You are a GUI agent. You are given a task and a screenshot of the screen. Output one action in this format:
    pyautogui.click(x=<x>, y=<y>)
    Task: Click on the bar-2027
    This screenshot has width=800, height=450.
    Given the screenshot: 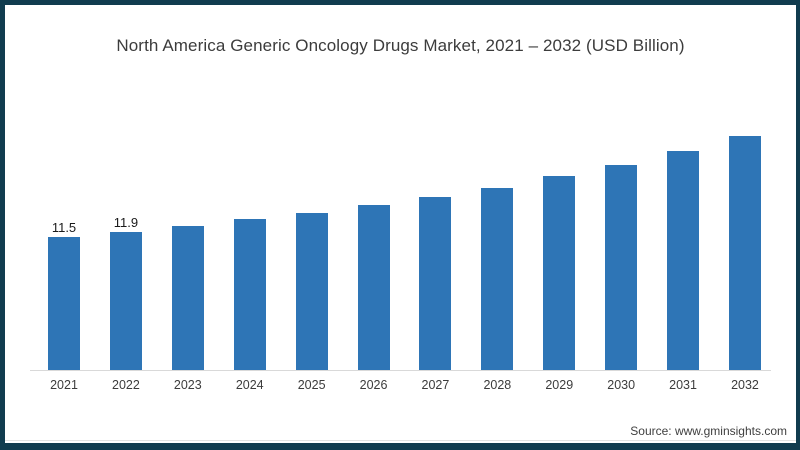 What is the action you would take?
    pyautogui.click(x=435, y=283)
    